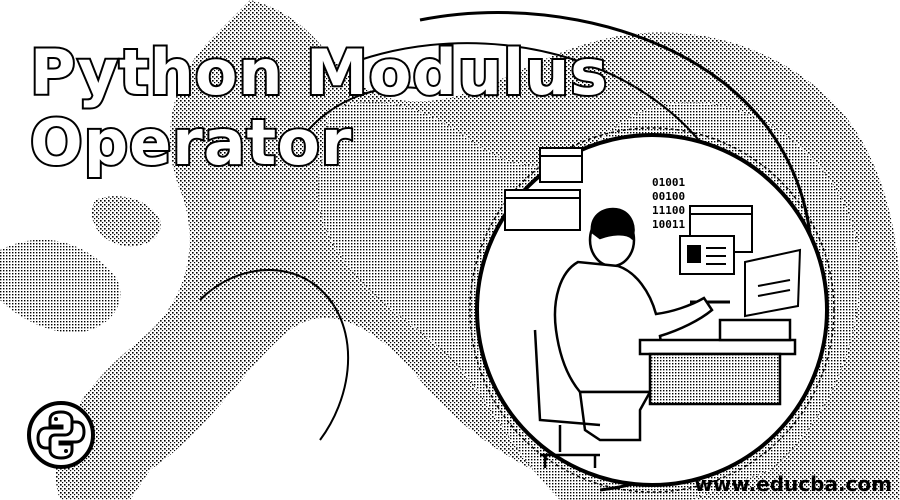  What do you see at coordinates (669, 210) in the screenshot?
I see `binary-line: 11100` at bounding box center [669, 210].